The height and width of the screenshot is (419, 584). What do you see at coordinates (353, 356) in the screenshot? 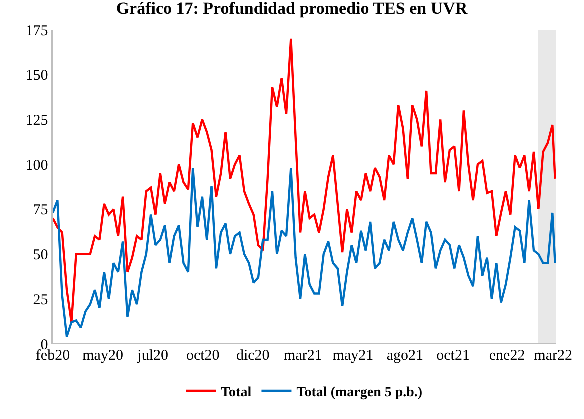
I see `x-tick-label: may21` at bounding box center [353, 356].